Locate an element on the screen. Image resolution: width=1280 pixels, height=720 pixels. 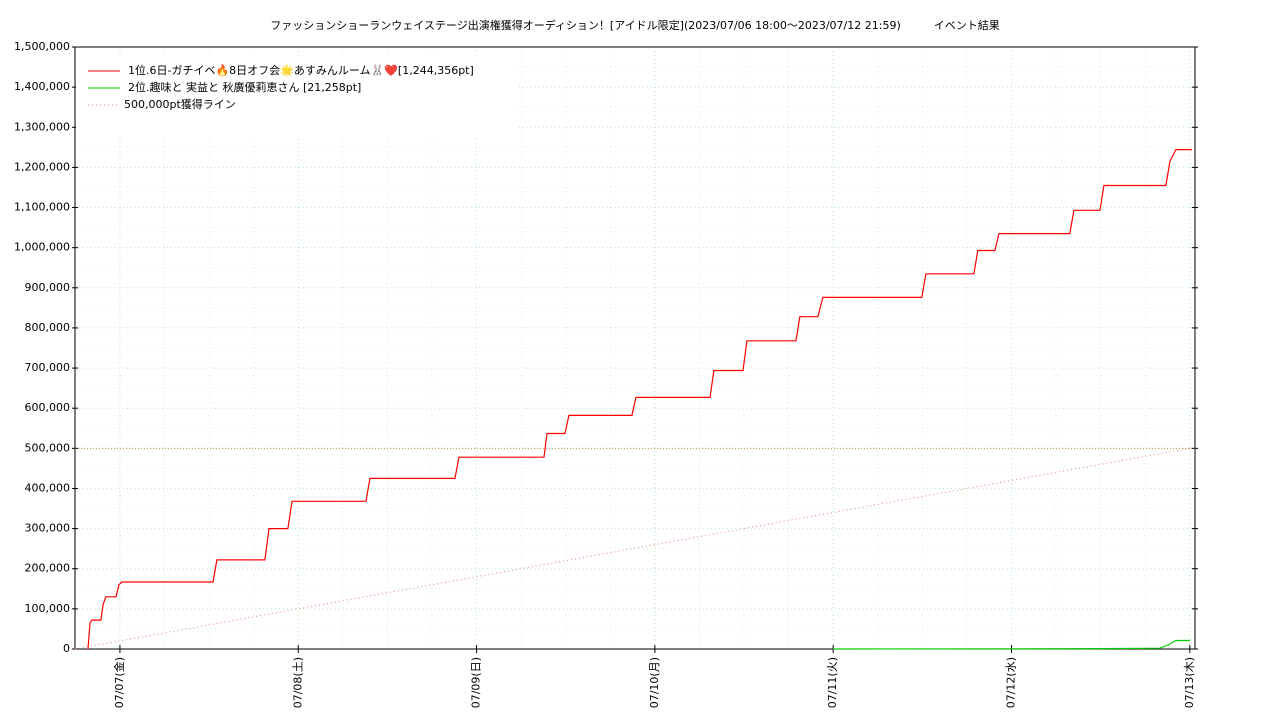
y-tick-label: 1,300,000 is located at coordinates (42, 126).